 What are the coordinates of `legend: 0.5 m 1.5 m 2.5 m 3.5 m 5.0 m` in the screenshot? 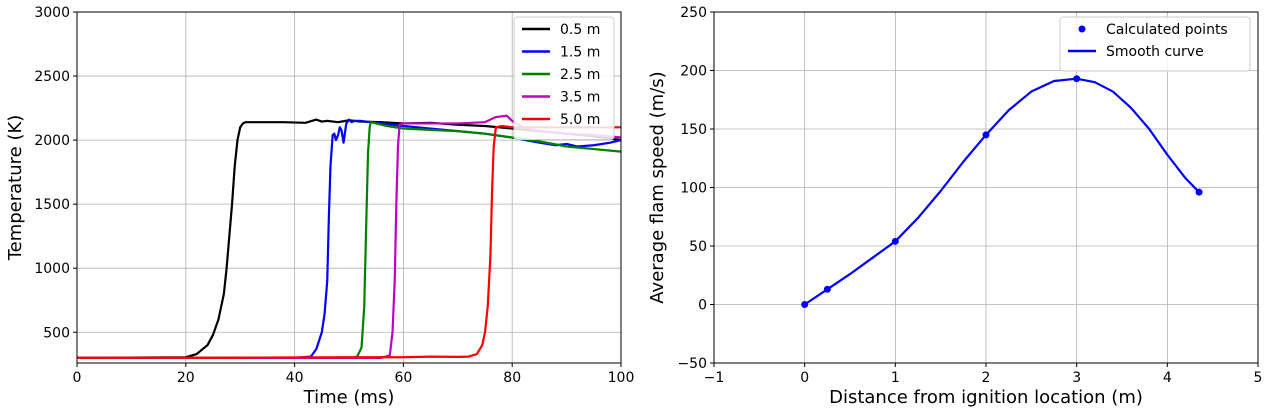 It's located at (564, 78).